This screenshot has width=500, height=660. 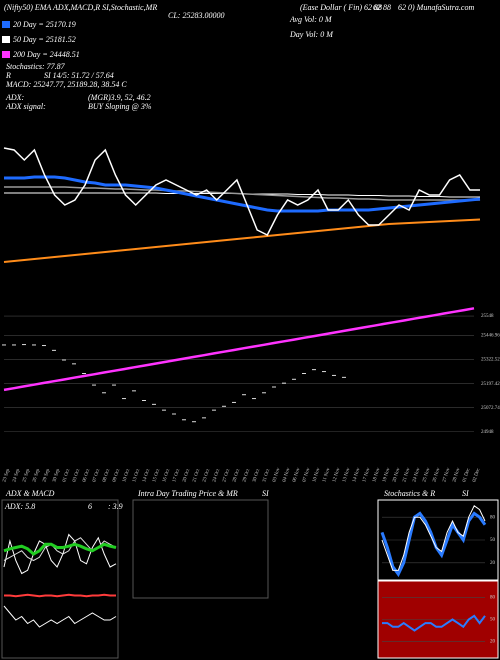 What do you see at coordinates (90, 506) in the screenshot?
I see `adx-value: 6` at bounding box center [90, 506].